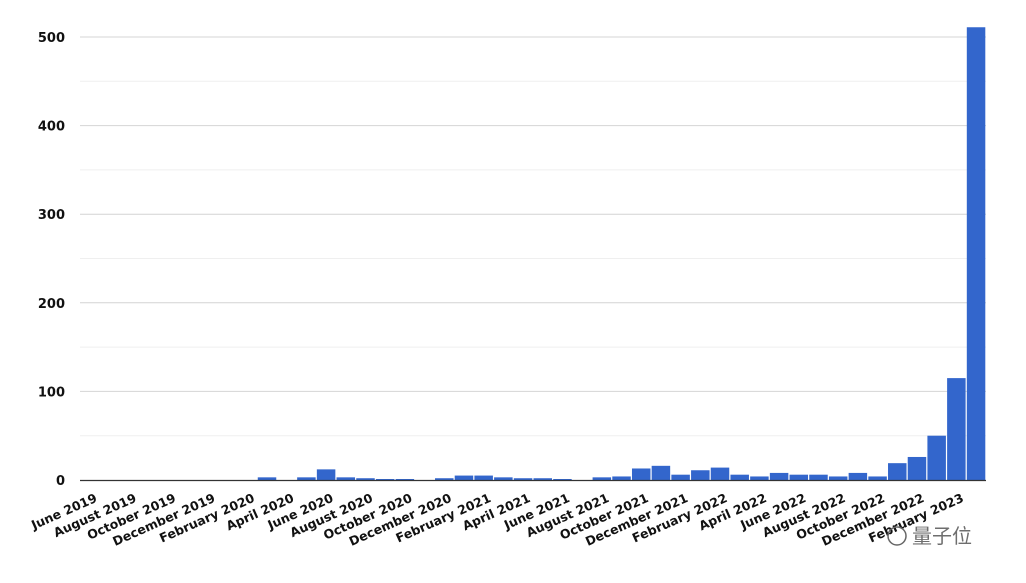 The height and width of the screenshot is (583, 1026). What do you see at coordinates (51, 127) in the screenshot?
I see `y-tick-label: 400` at bounding box center [51, 127].